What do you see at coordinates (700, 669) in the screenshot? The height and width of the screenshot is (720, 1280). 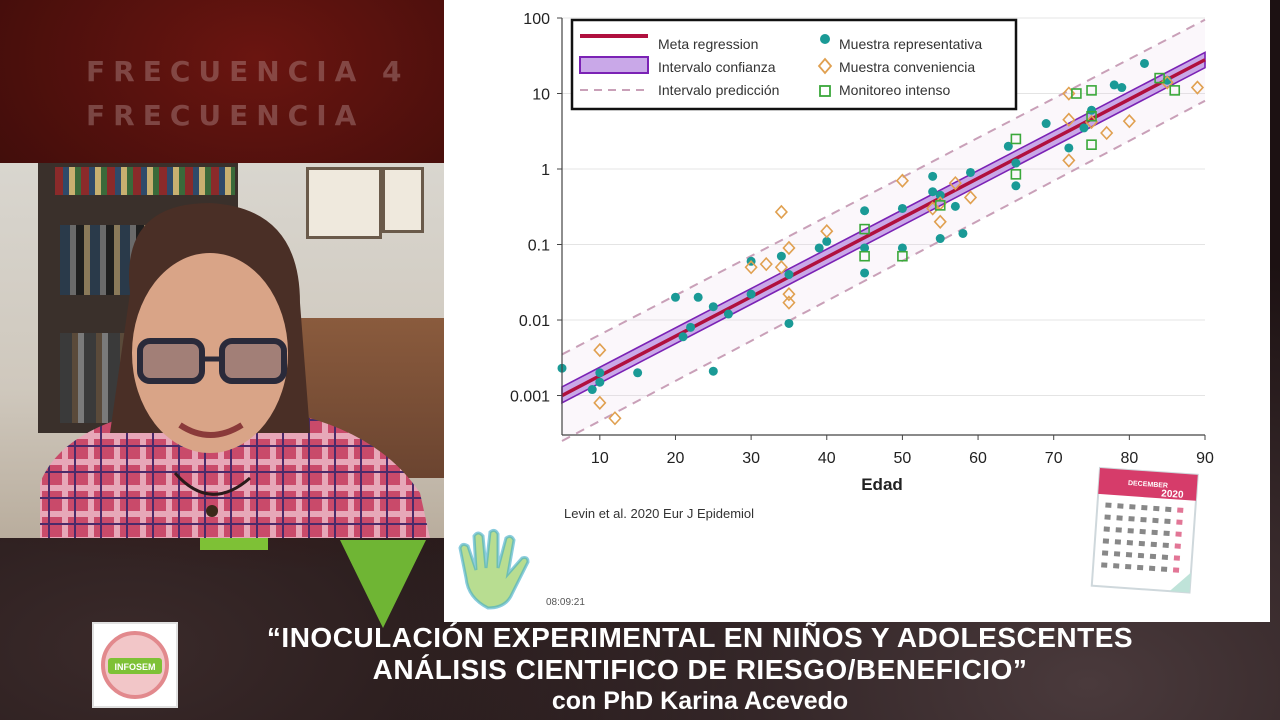 I see `title-line-2: ANÁLISIS CIENTIFICO DE RIESGO/BENEFICIO”` at bounding box center [700, 669].